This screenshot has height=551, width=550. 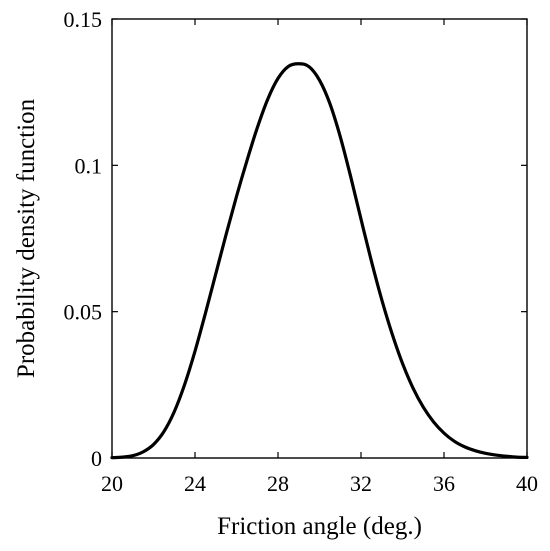 What do you see at coordinates (195, 483) in the screenshot?
I see `x-tick-label: 24` at bounding box center [195, 483].